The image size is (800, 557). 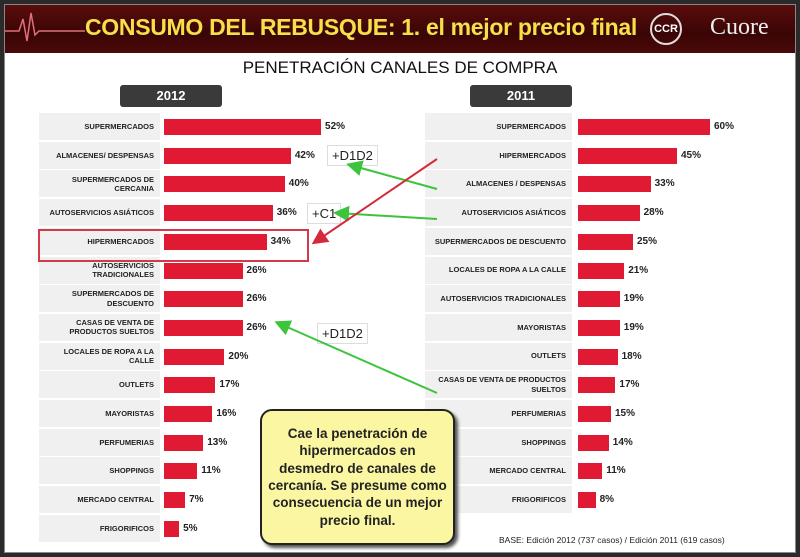 I want to click on category-label: SUPERMERCADOS DE DESCUENTO, so click(x=500, y=241).